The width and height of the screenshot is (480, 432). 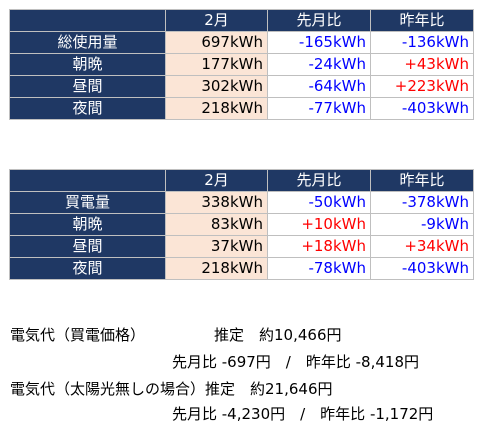 What do you see at coordinates (422, 64) in the screenshot?
I see `row-yoy: +43kWh` at bounding box center [422, 64].